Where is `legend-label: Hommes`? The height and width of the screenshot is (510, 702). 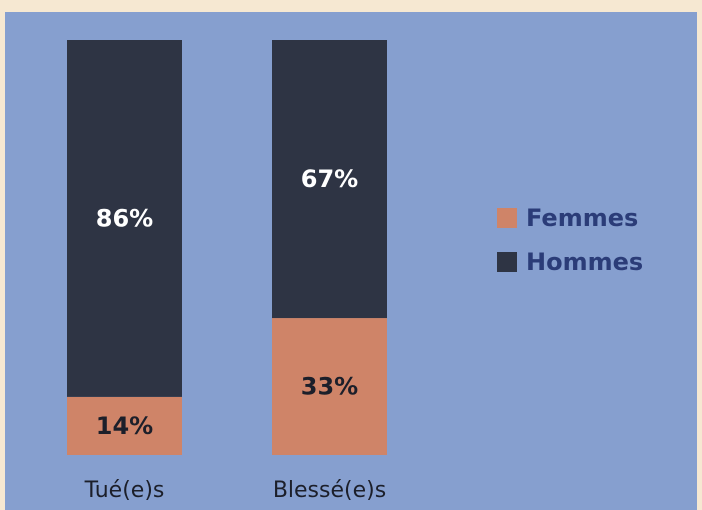 legend-label: Hommes is located at coordinates (584, 262).